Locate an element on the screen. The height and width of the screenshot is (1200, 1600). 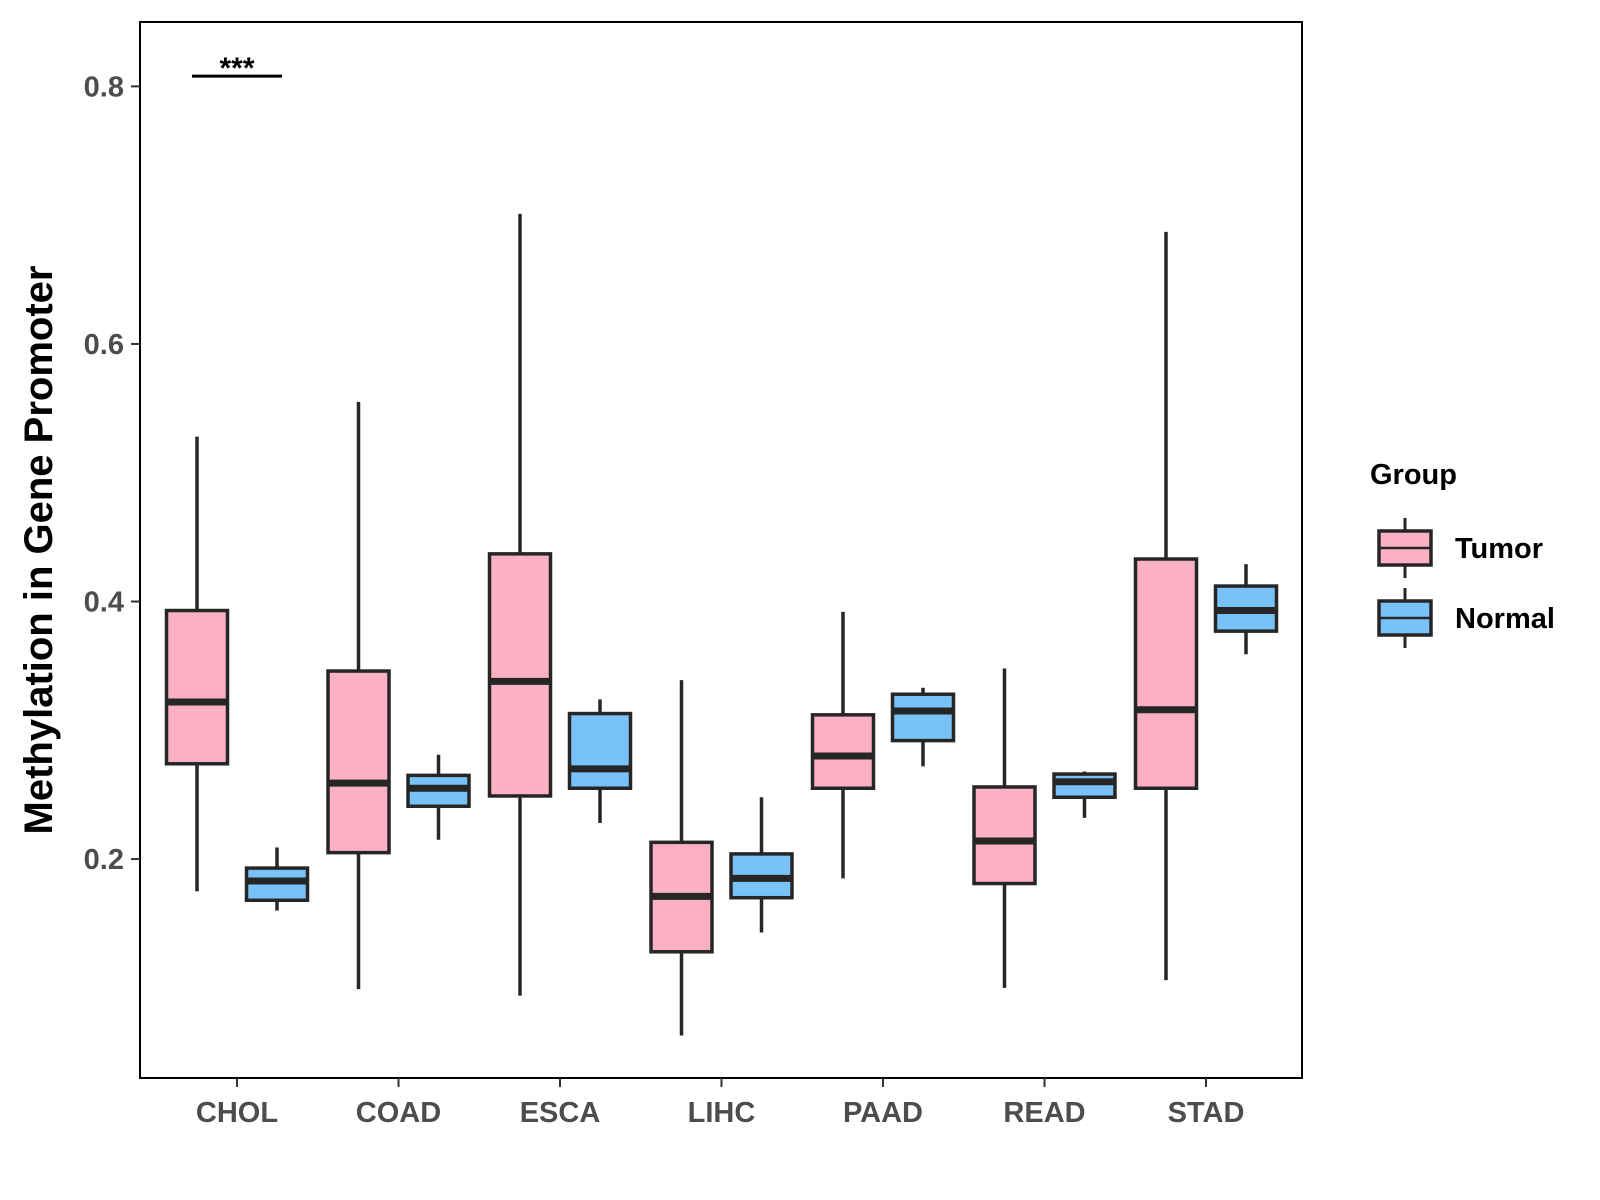
box-body-esca-tumor is located at coordinates (520, 675).